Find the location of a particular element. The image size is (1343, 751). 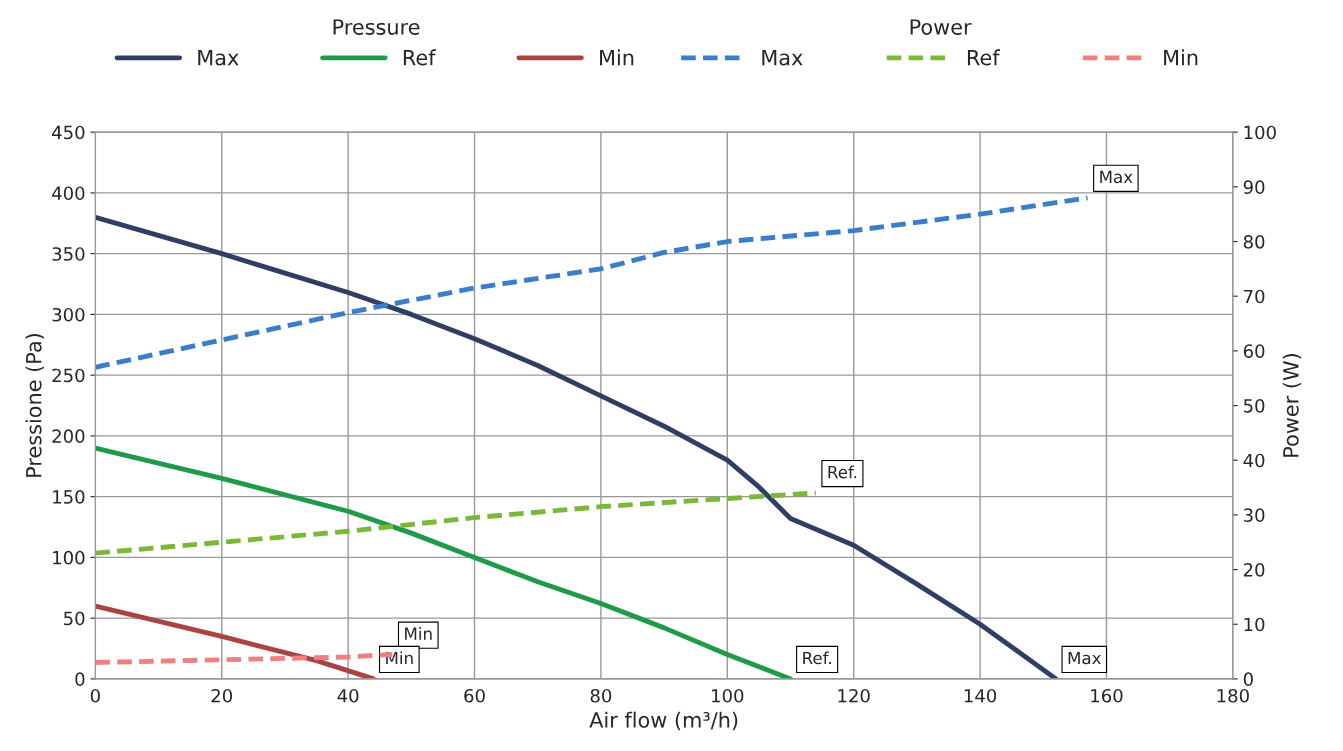

y2-tick-label: 0 is located at coordinates (1248, 679).